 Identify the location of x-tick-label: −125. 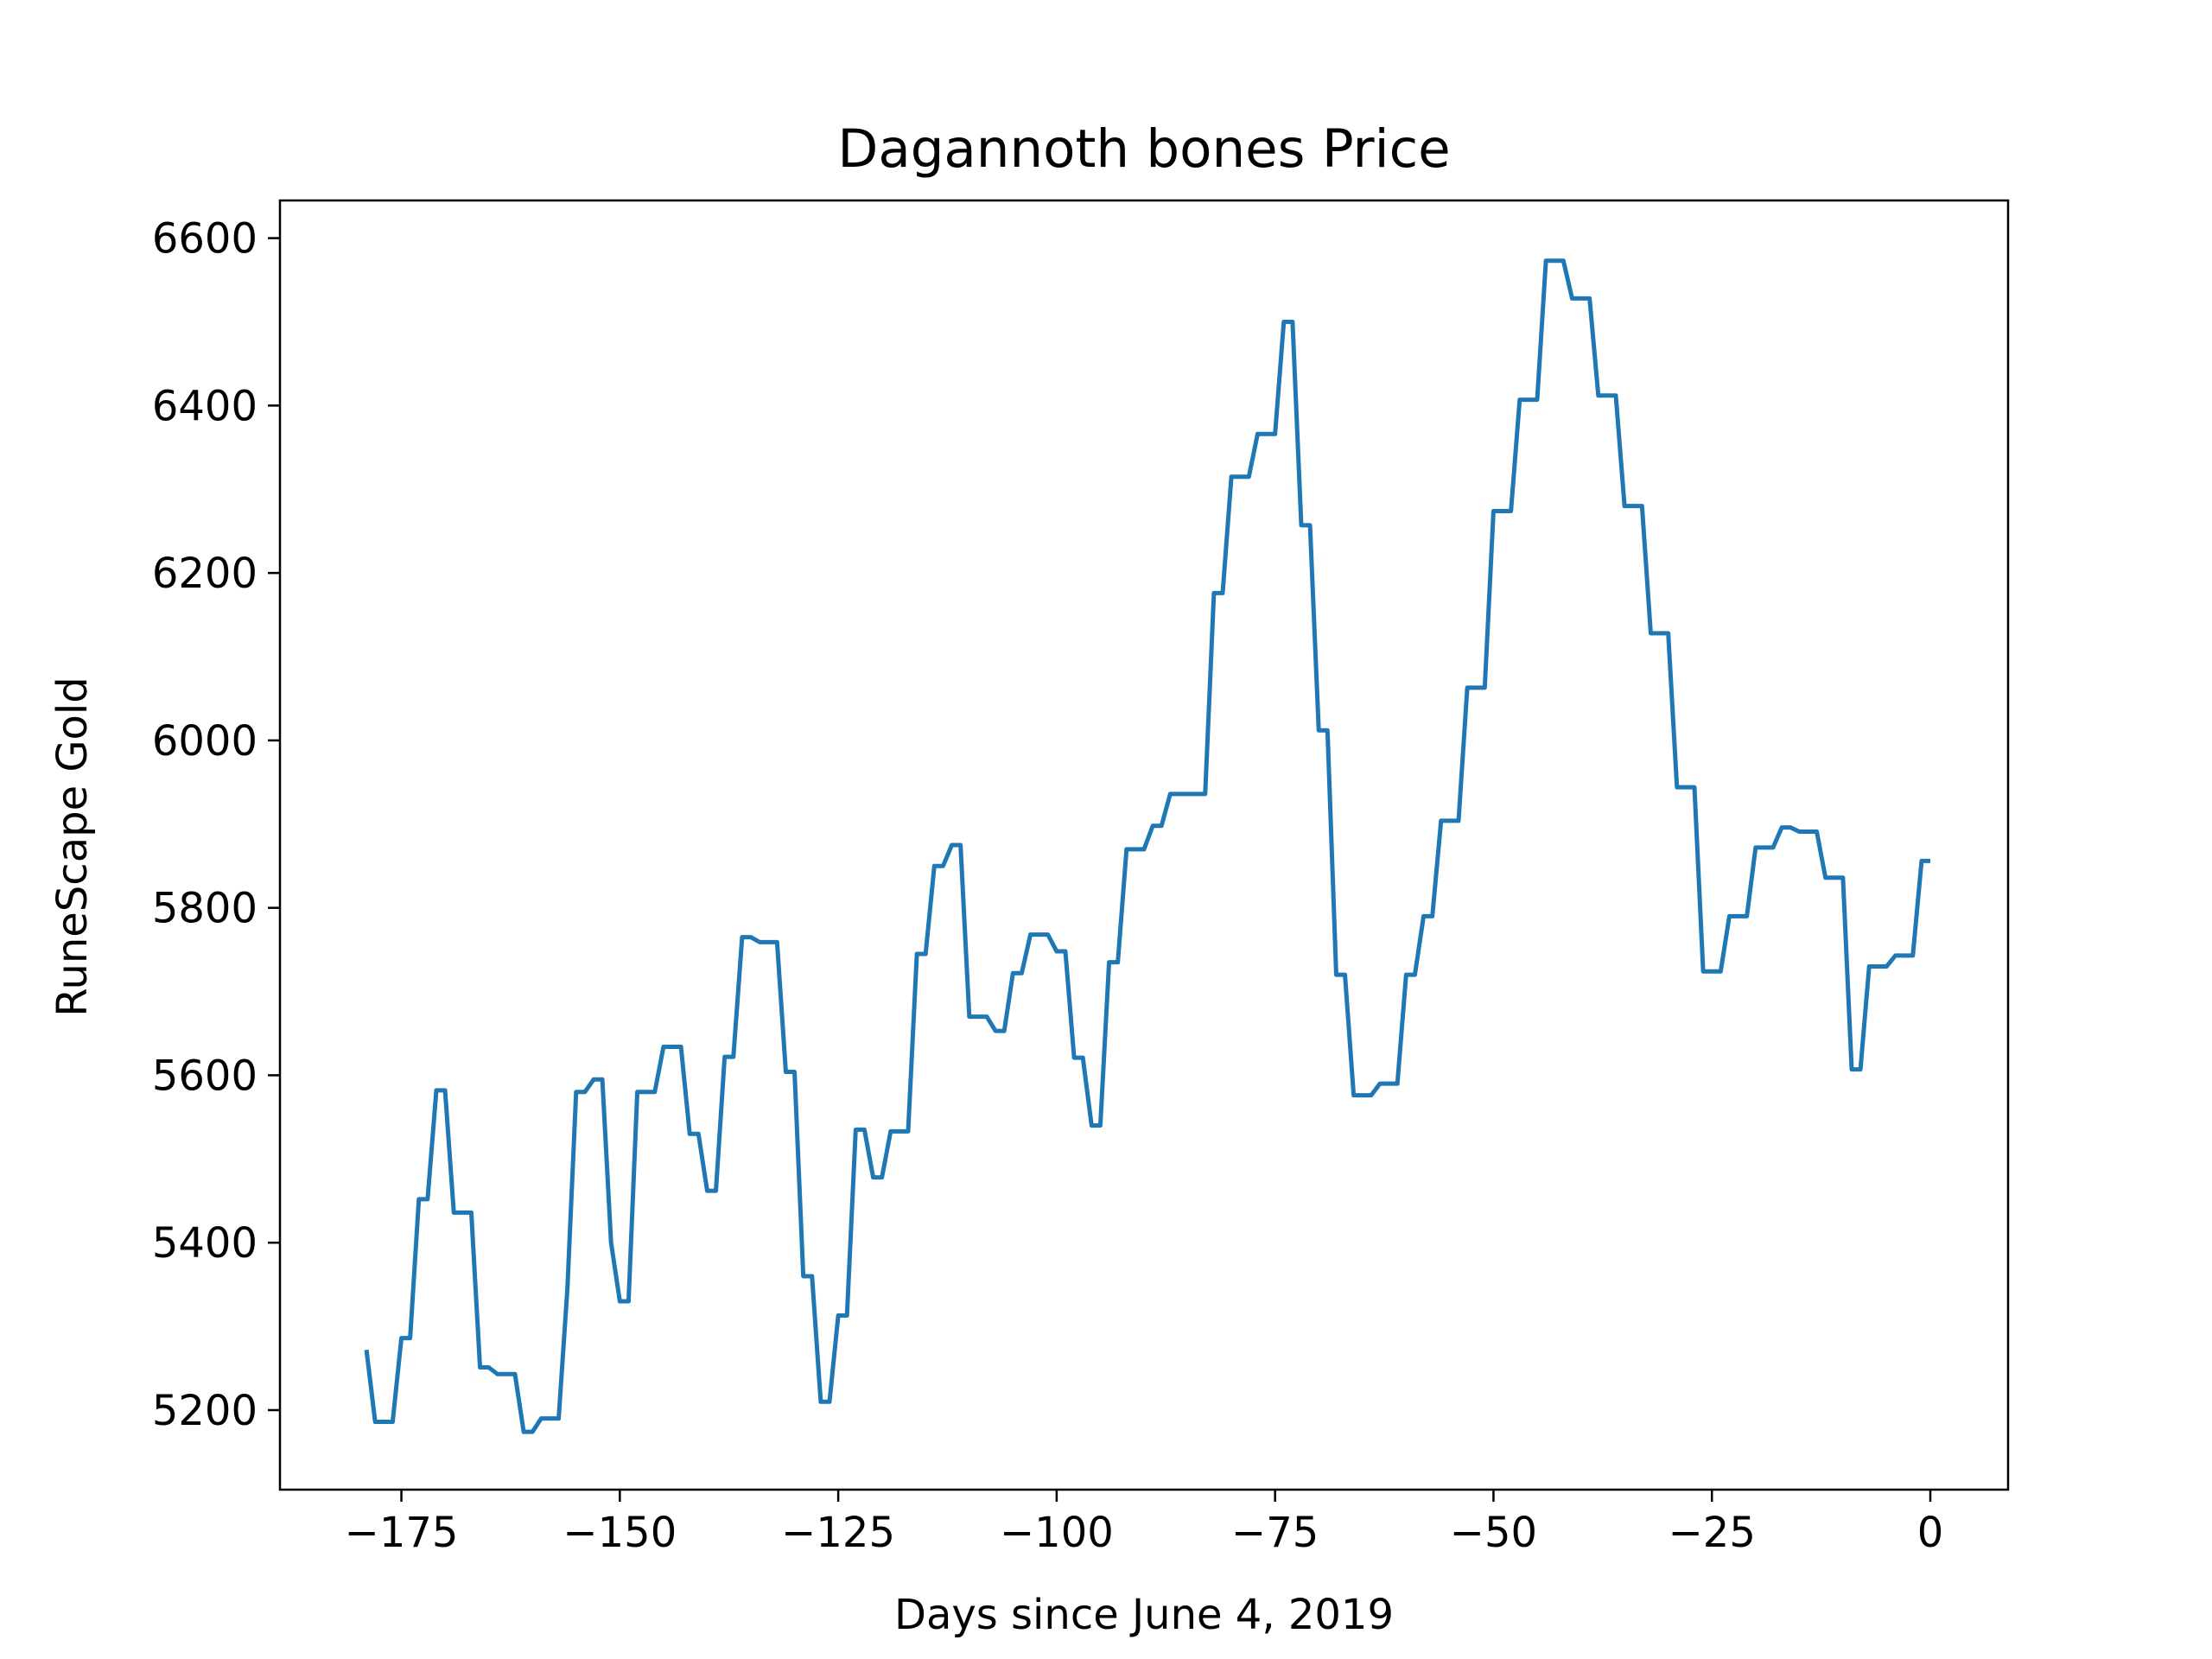
(838, 1533).